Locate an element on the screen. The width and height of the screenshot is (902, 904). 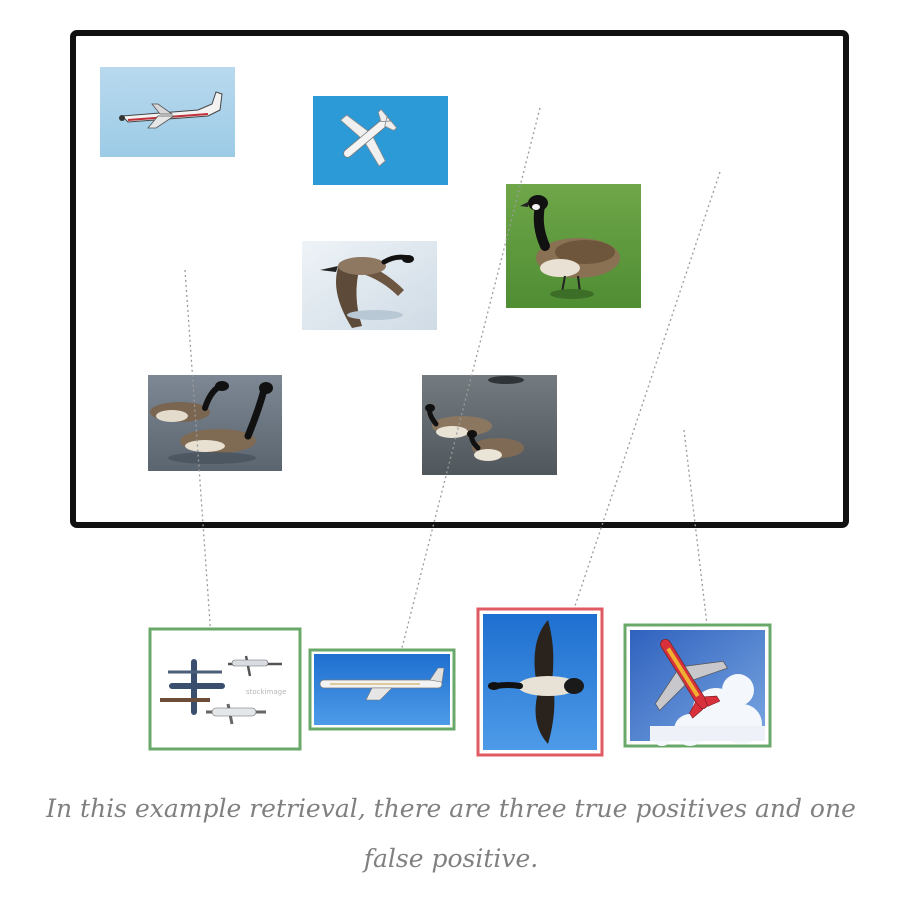
retrieved-result-1: stockimage is located at coordinates (225, 689).